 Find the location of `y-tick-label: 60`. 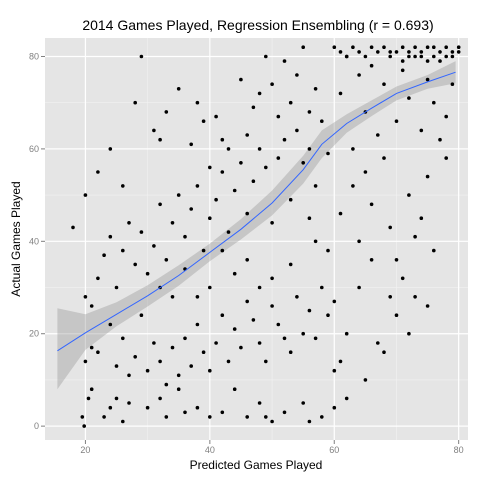

y-tick-label: 60 is located at coordinates (34, 149).